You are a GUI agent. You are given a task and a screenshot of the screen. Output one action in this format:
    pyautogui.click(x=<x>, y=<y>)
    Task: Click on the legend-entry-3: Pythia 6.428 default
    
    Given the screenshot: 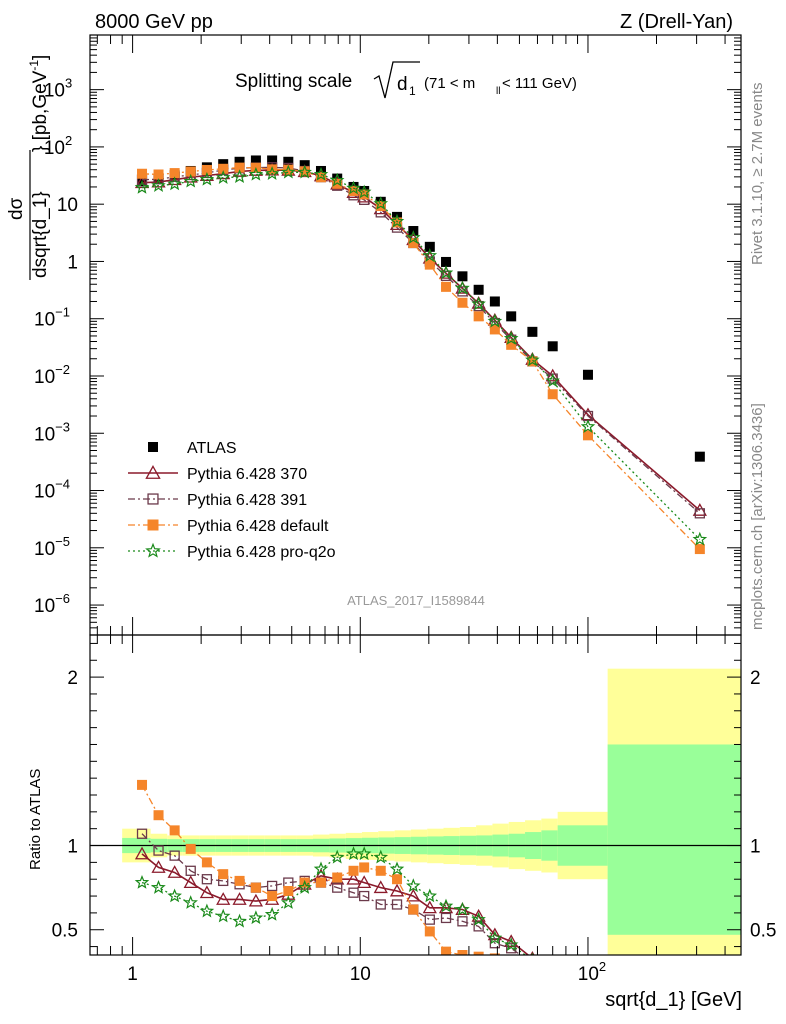 What is the action you would take?
    pyautogui.click(x=228, y=526)
    